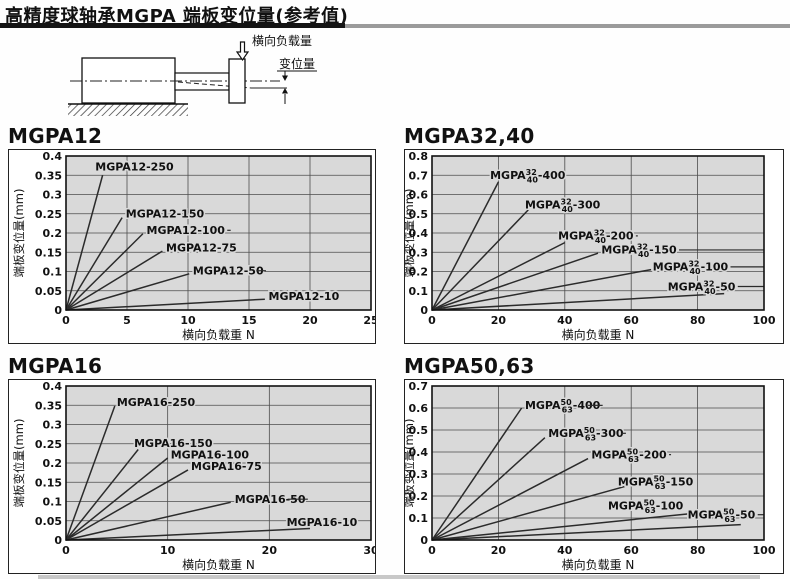  What do you see at coordinates (173, 443) in the screenshot?
I see `series-label: MGPA16-150` at bounding box center [173, 443].